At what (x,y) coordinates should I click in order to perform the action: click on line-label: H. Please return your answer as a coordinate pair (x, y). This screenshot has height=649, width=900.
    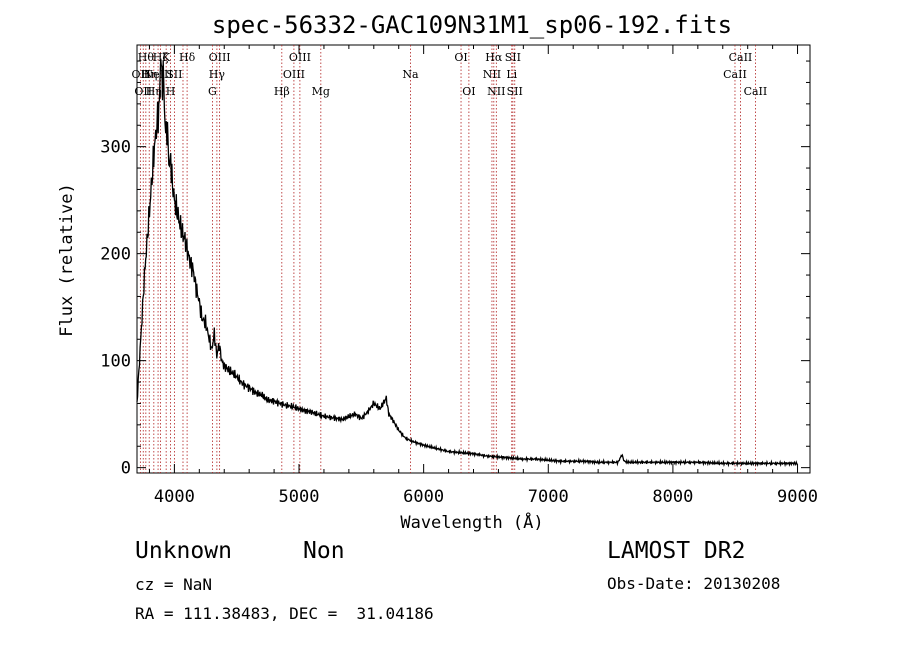
    Looking at the image, I should click on (171, 91).